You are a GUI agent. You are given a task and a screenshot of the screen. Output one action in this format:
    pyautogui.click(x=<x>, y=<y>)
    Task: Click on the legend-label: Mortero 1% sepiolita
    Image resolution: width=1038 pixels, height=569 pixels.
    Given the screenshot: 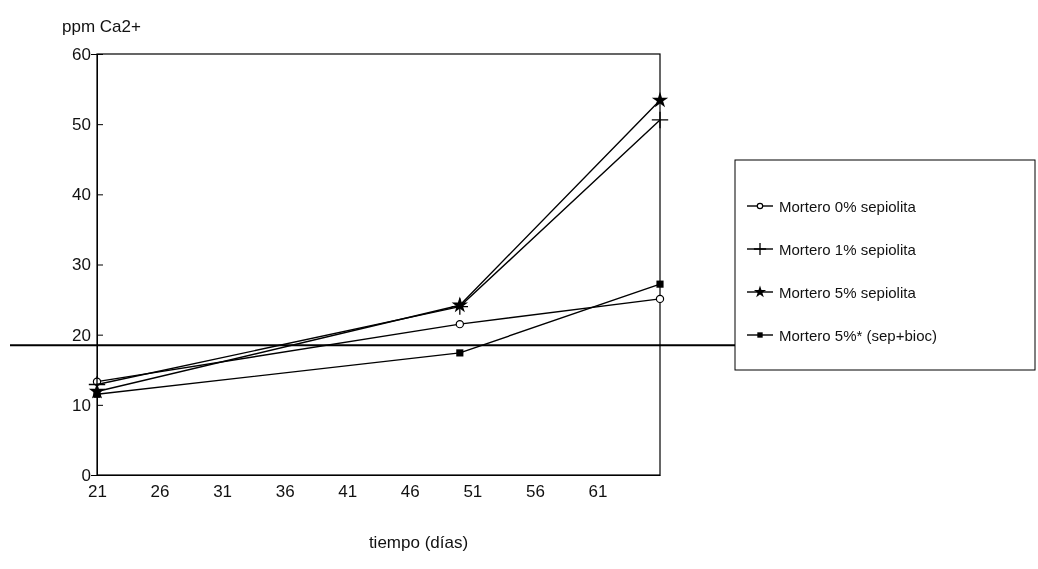 What is the action you would take?
    pyautogui.click(x=848, y=249)
    